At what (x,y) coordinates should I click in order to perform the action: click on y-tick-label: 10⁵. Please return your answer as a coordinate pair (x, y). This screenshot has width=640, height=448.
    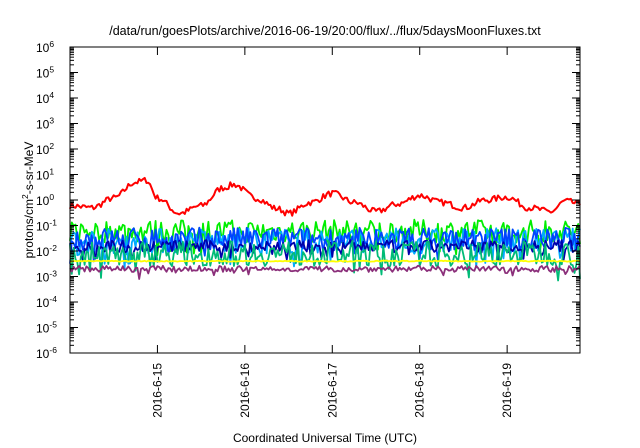
    Looking at the image, I should click on (45, 73).